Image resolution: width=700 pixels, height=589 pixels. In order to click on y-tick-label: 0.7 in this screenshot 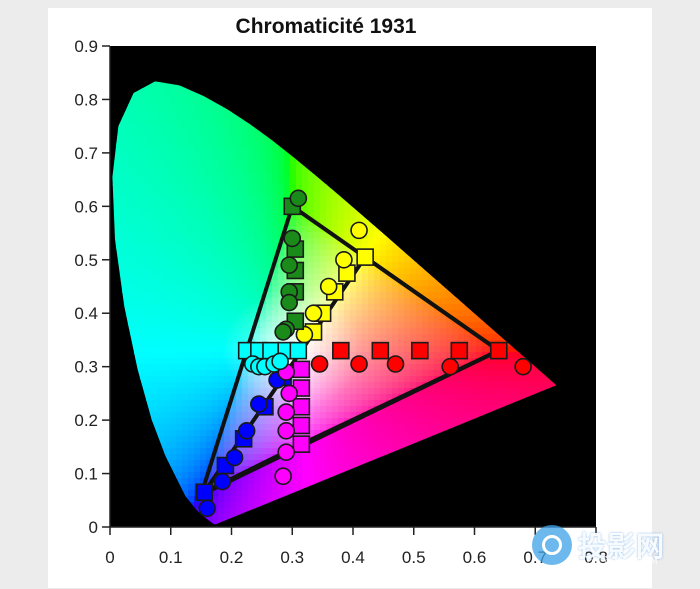, I will do `click(86, 153)`.